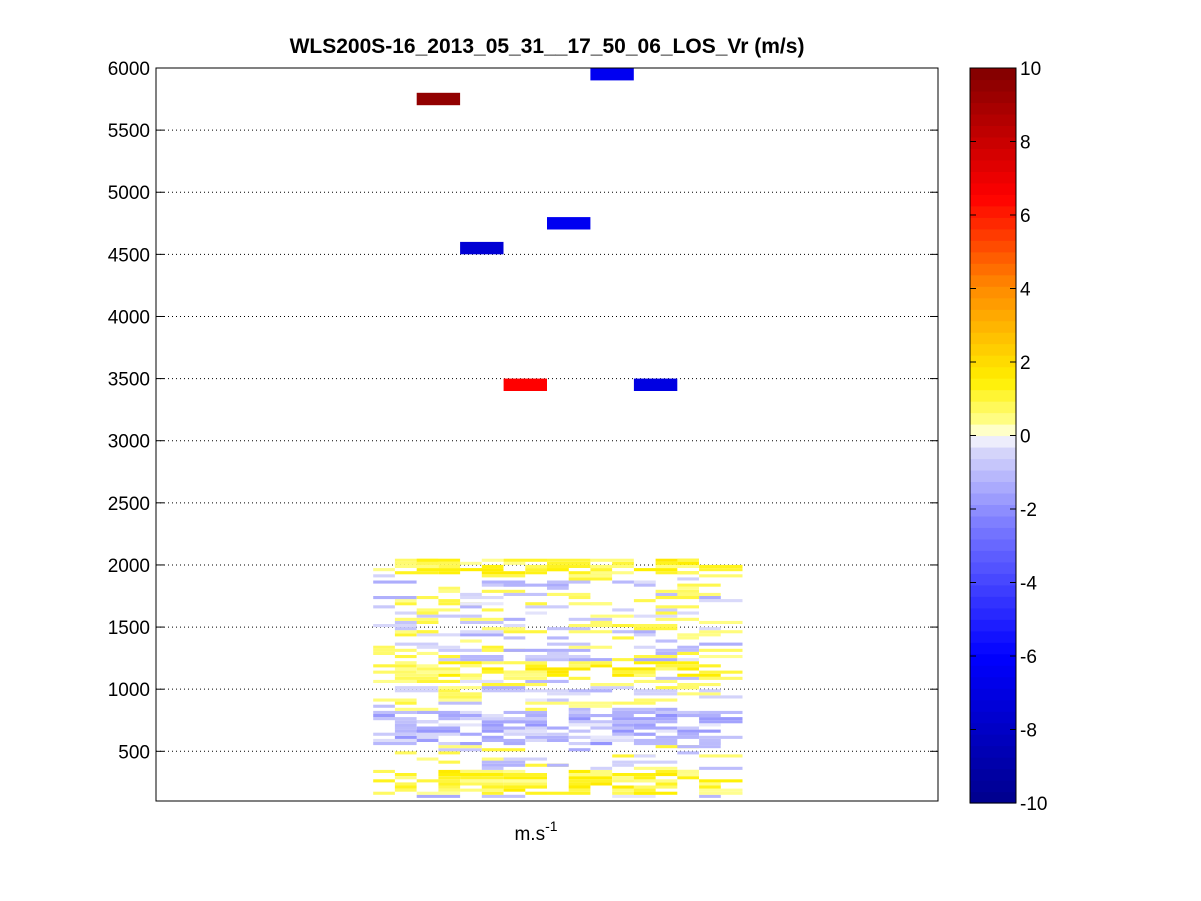 Image resolution: width=1201 pixels, height=901 pixels. I want to click on colorbar-tick-label: 4, so click(1025, 290).